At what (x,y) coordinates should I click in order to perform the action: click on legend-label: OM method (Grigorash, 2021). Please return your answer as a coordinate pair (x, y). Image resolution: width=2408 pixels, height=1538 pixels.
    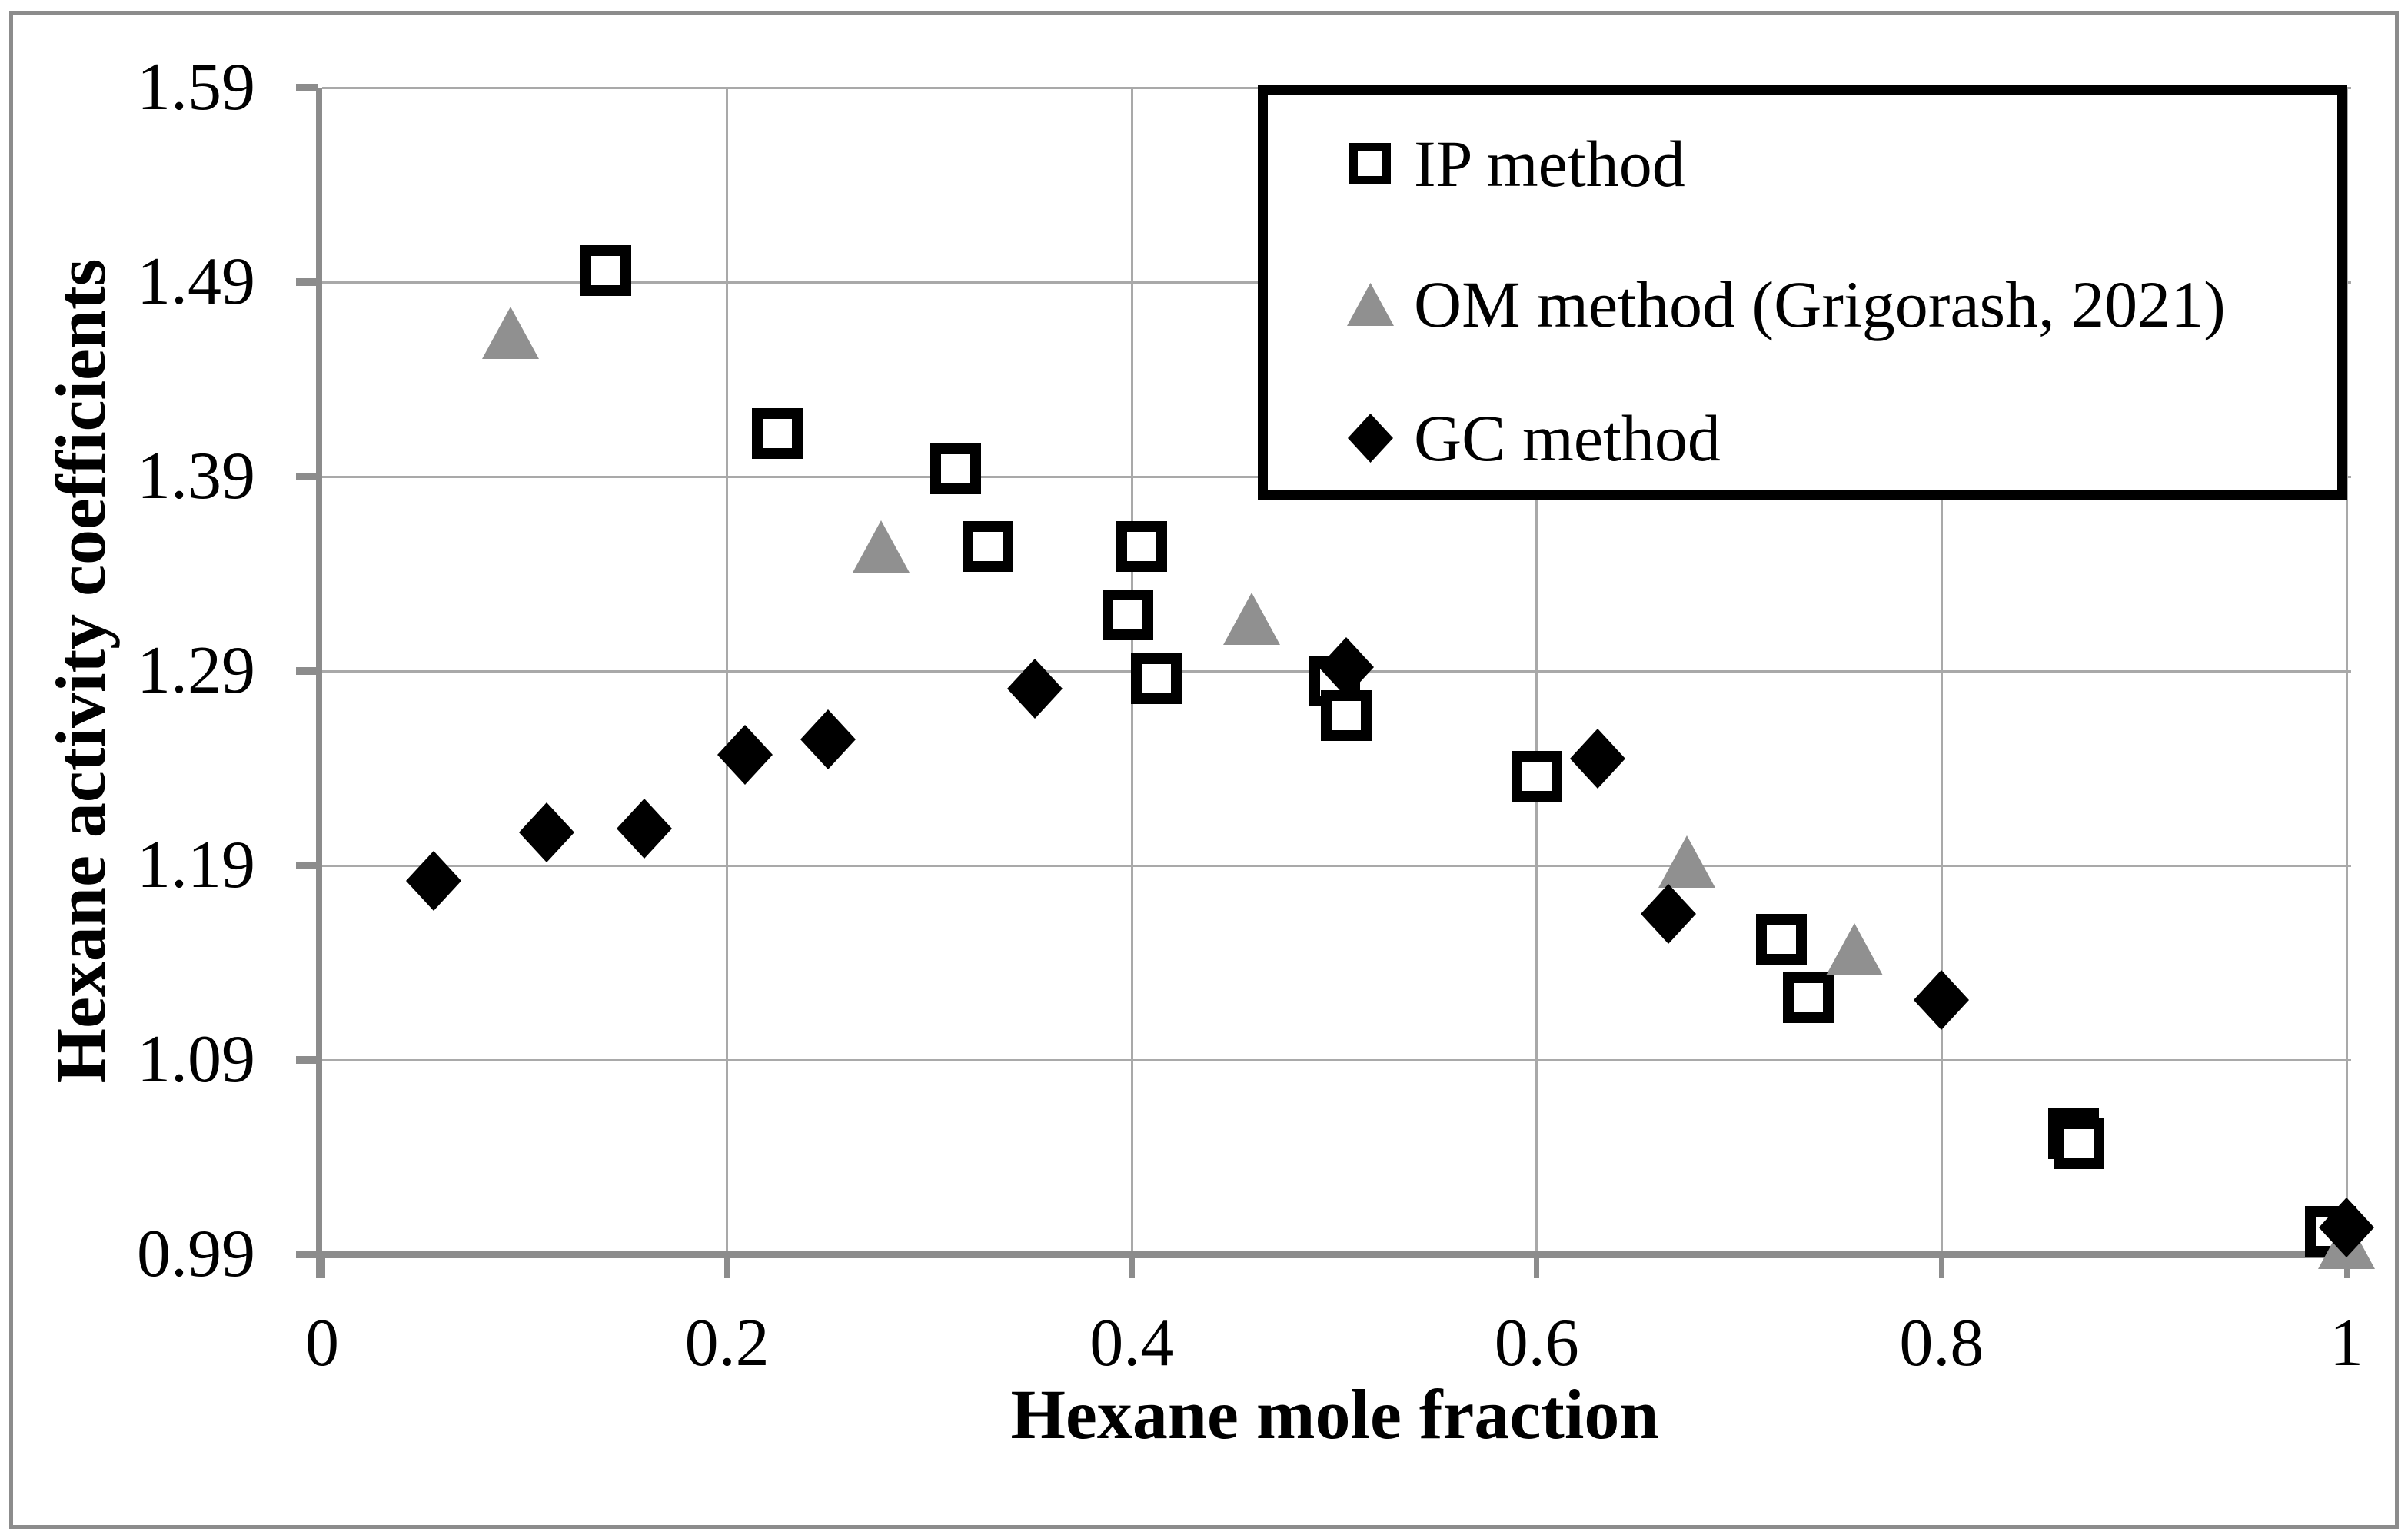
    Looking at the image, I should click on (1820, 304).